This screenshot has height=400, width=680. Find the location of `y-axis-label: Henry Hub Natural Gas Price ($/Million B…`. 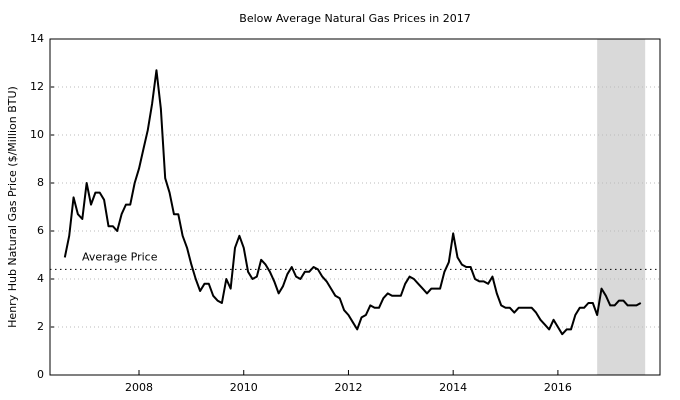

y-axis-label: Henry Hub Natural Gas Price ($/Million B… is located at coordinates (12, 207).